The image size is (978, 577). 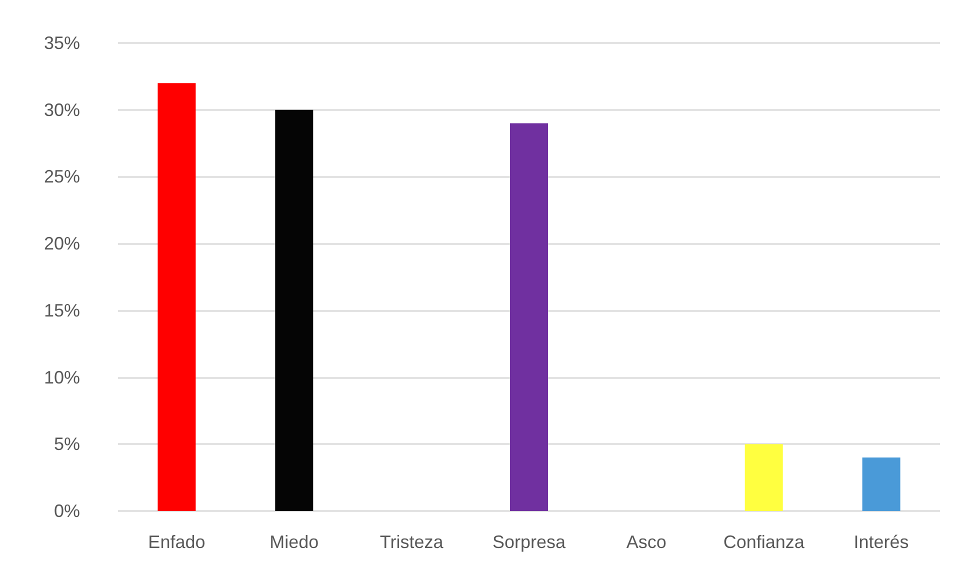 What do you see at coordinates (881, 542) in the screenshot?
I see `x-tick-label: Interés` at bounding box center [881, 542].